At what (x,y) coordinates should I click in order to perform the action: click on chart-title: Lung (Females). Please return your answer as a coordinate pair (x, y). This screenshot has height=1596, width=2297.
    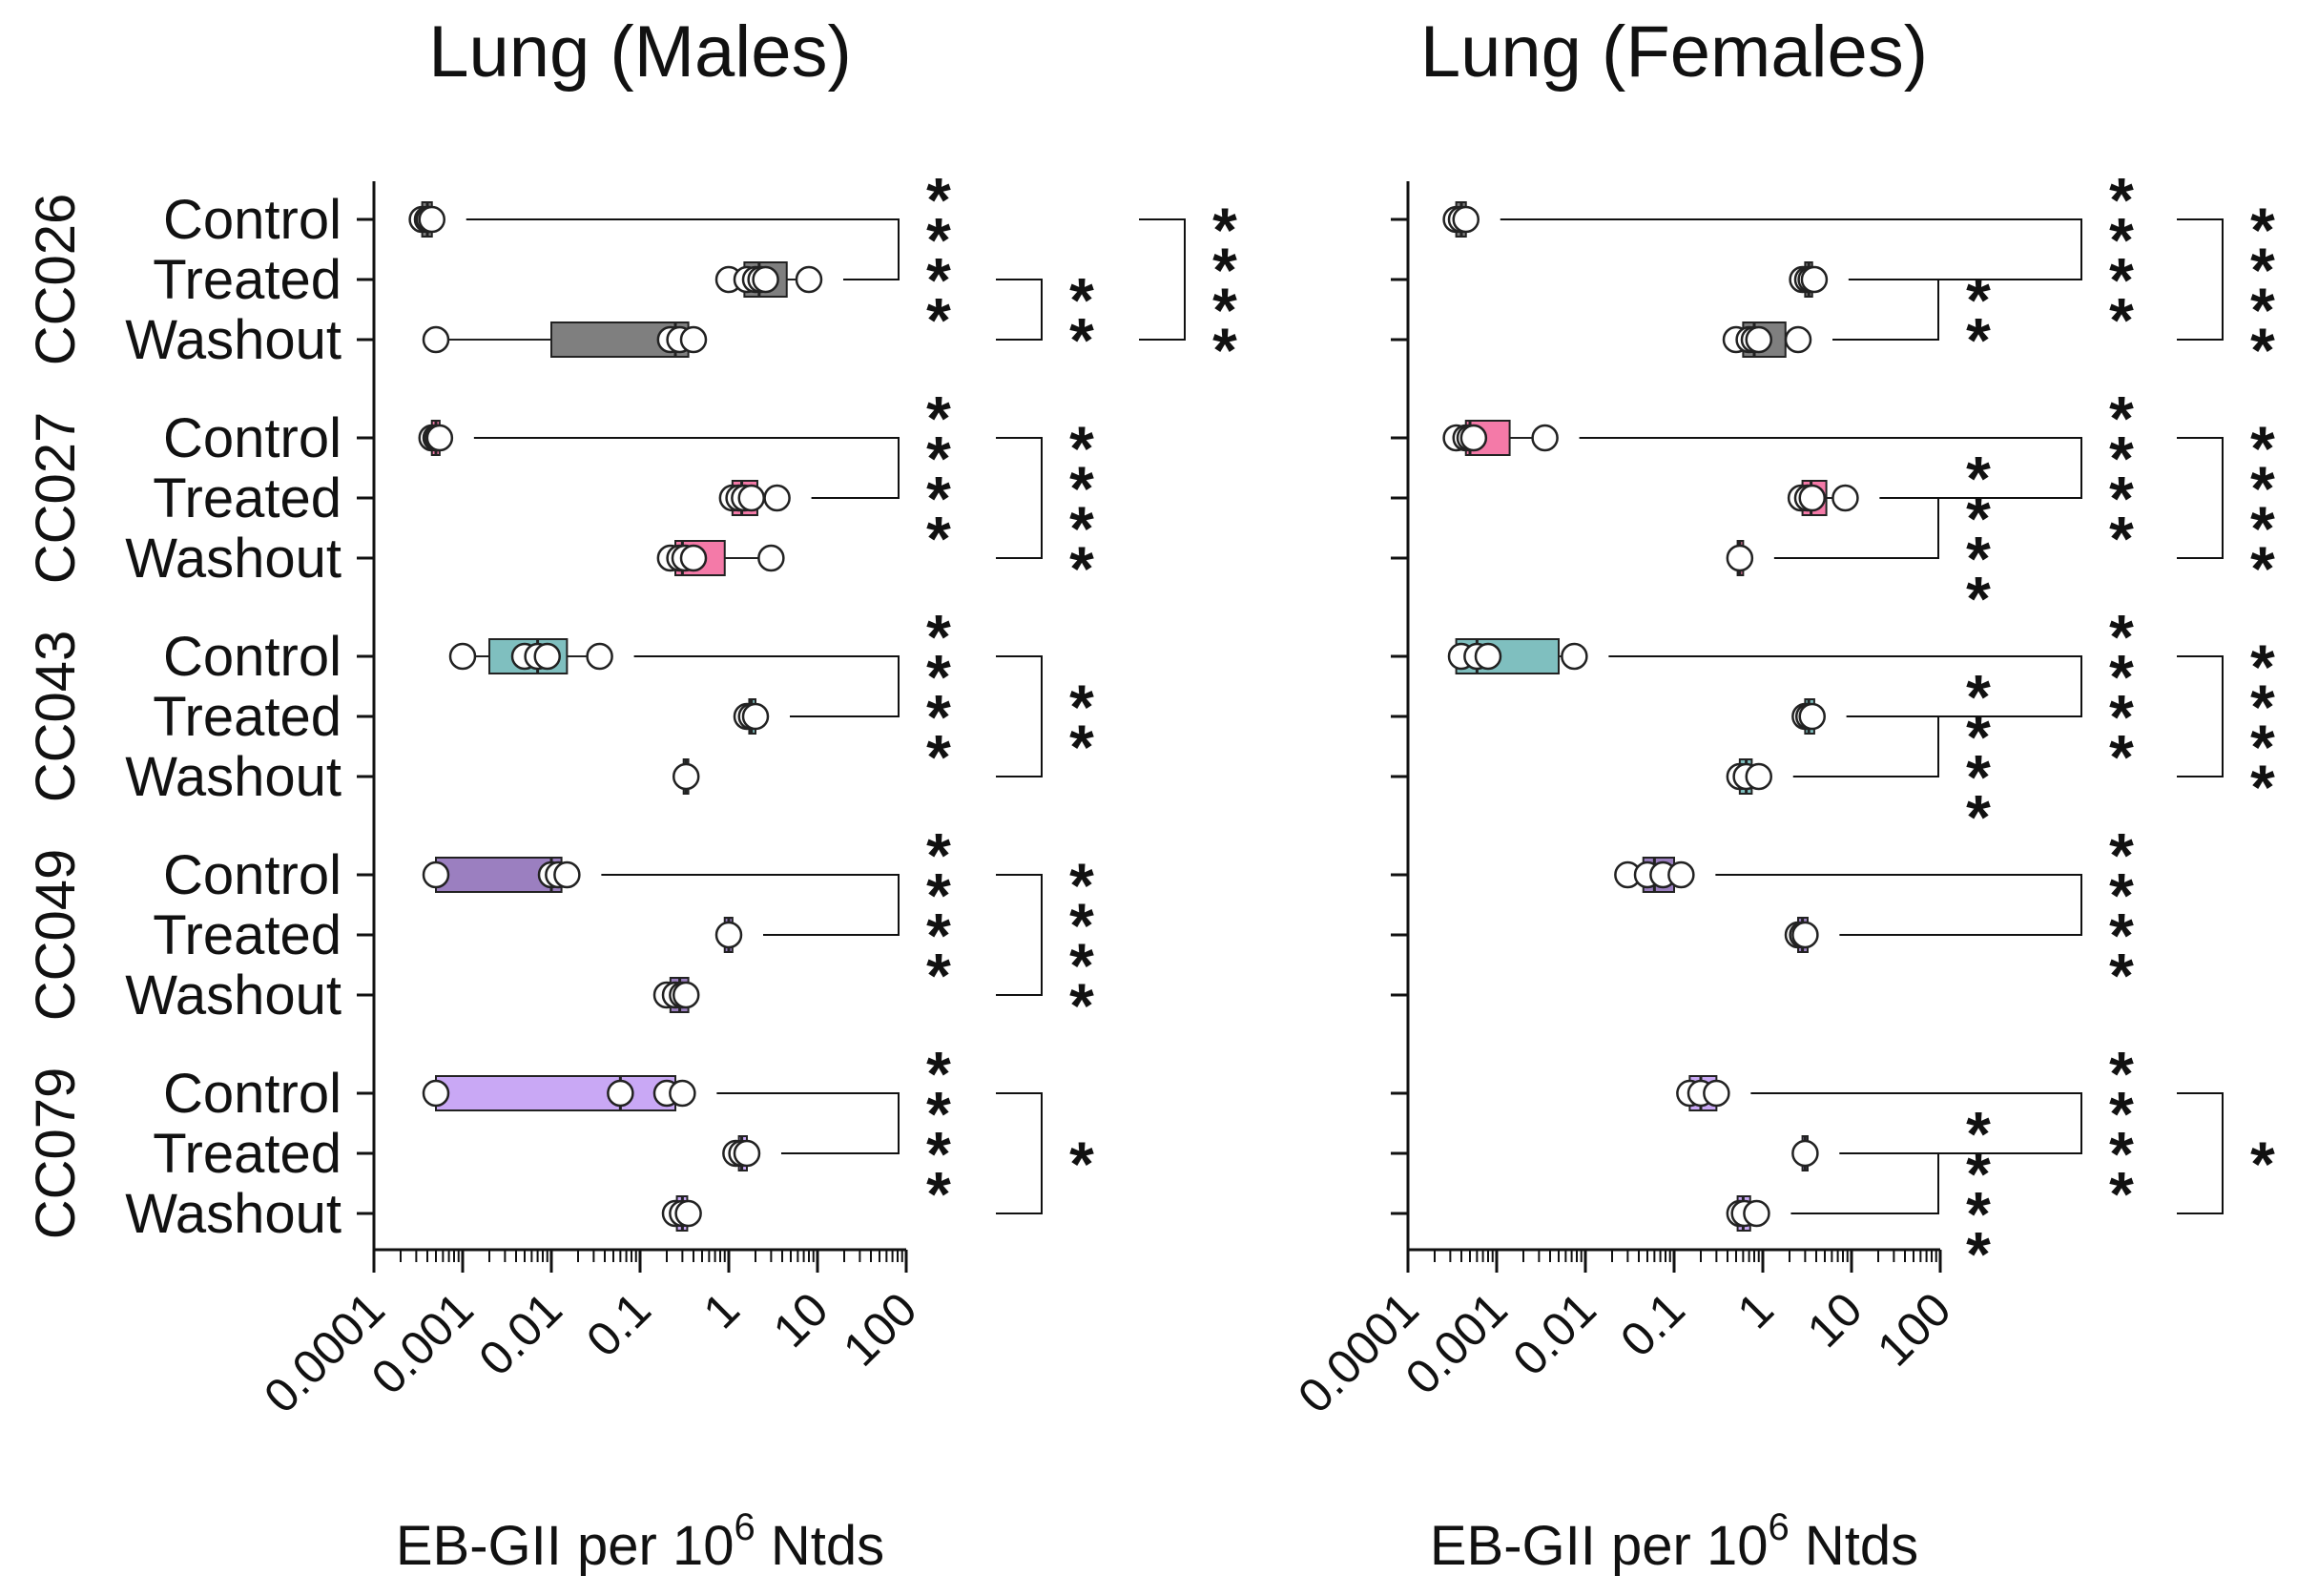
    Looking at the image, I should click on (1674, 52).